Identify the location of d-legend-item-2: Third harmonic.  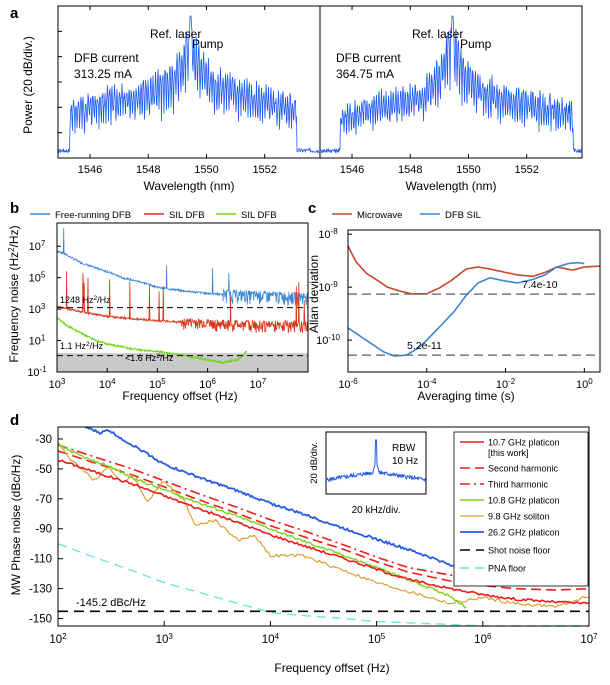
(518, 485).